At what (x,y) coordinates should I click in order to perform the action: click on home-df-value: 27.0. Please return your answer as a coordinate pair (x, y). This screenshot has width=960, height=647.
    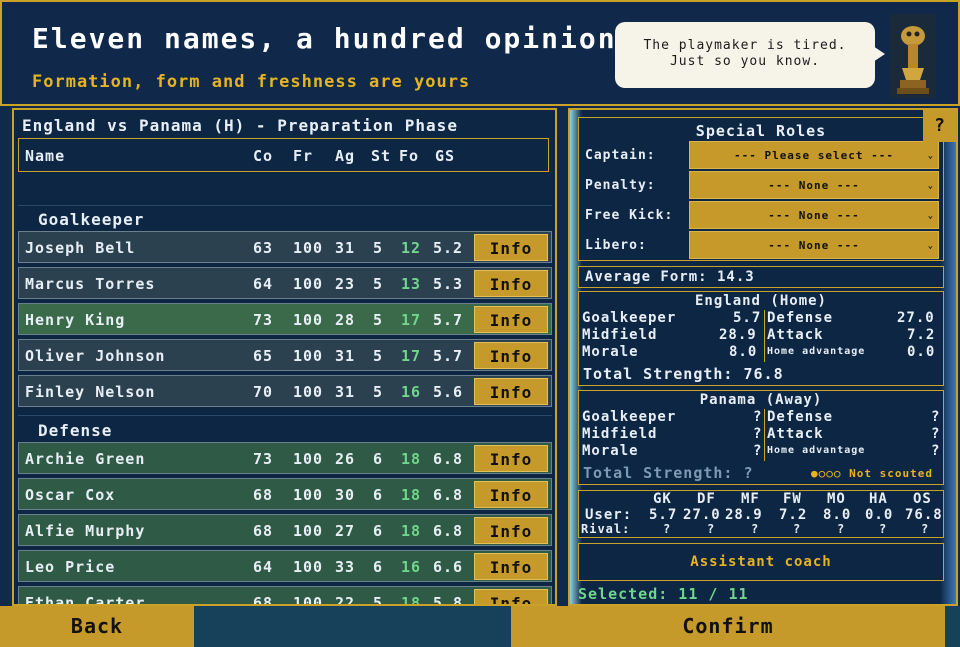
    Looking at the image, I should click on (916, 318).